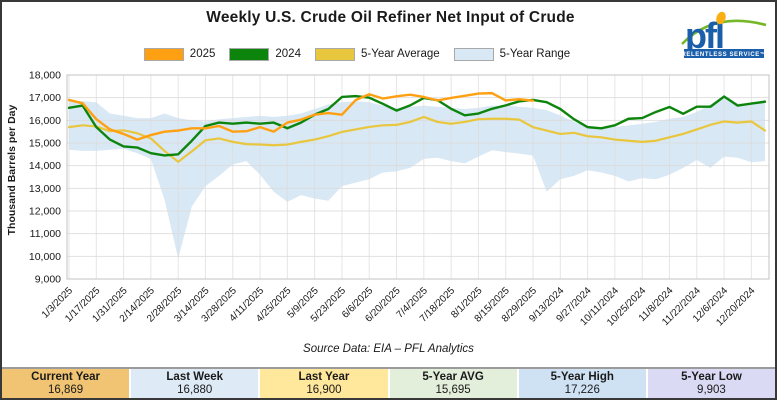  I want to click on y-tick-label: 18,000, so click(45, 76).